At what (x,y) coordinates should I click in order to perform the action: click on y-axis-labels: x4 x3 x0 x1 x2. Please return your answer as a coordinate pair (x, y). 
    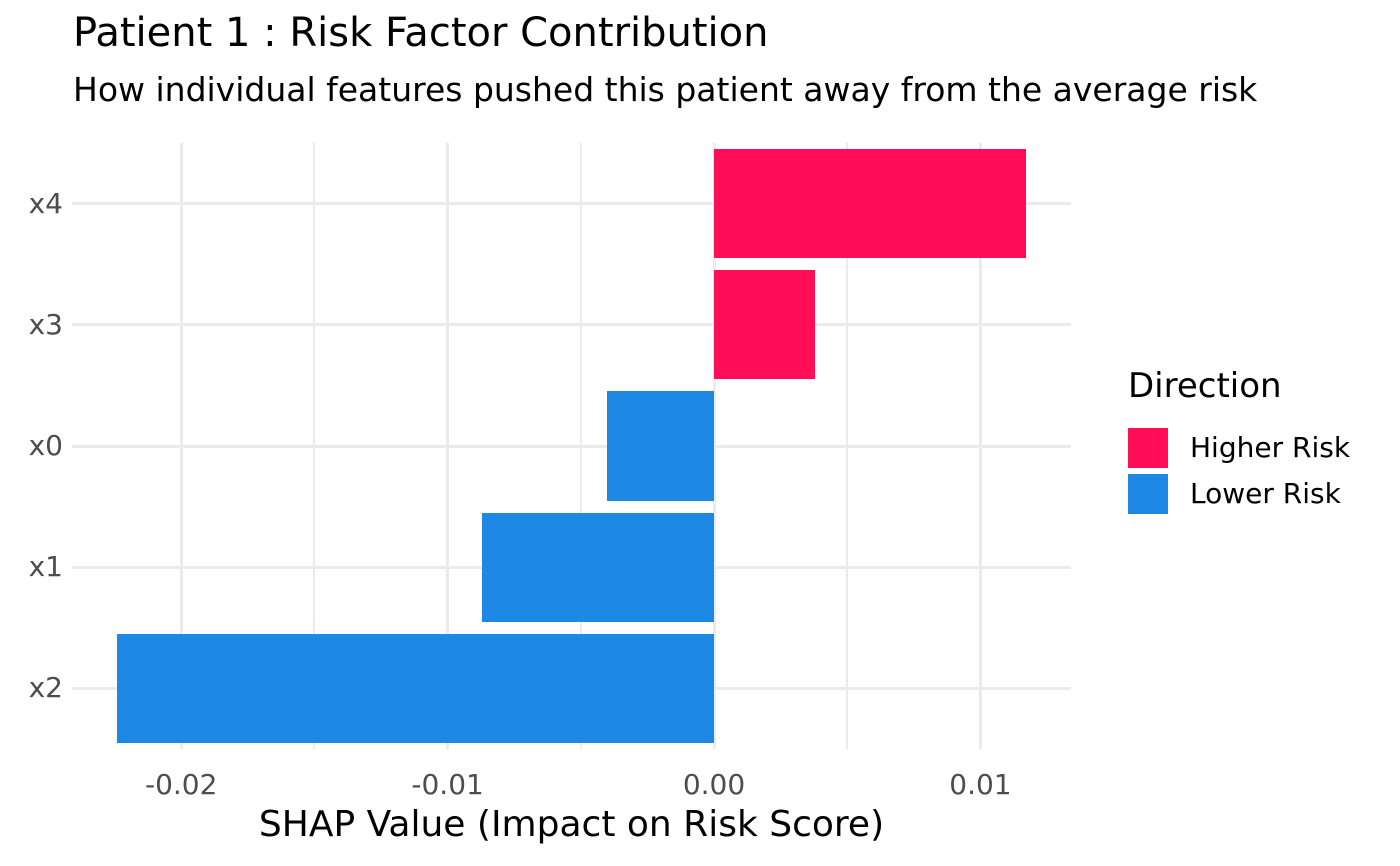
    Looking at the image, I should click on (31, 446).